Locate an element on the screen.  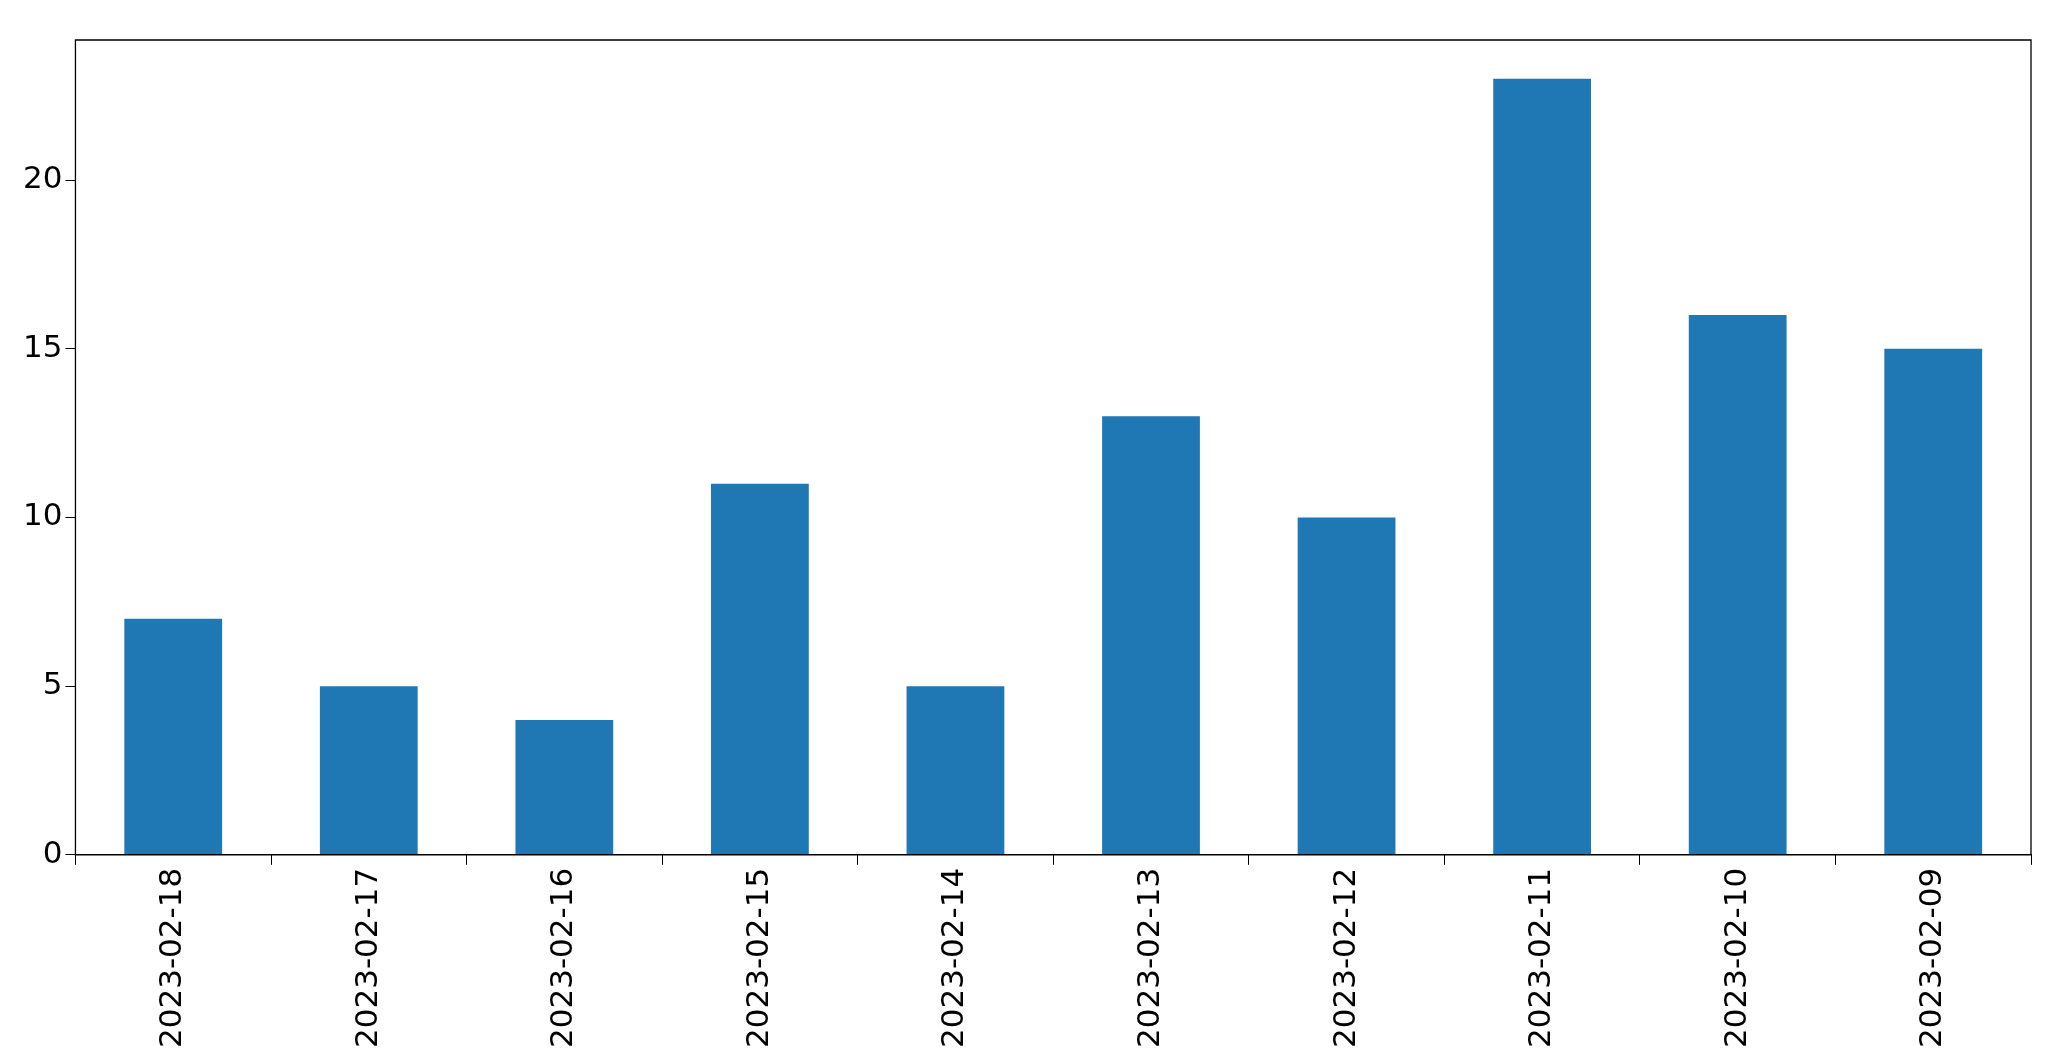
x-tick-label: 2023-02-13 is located at coordinates (1148, 958).